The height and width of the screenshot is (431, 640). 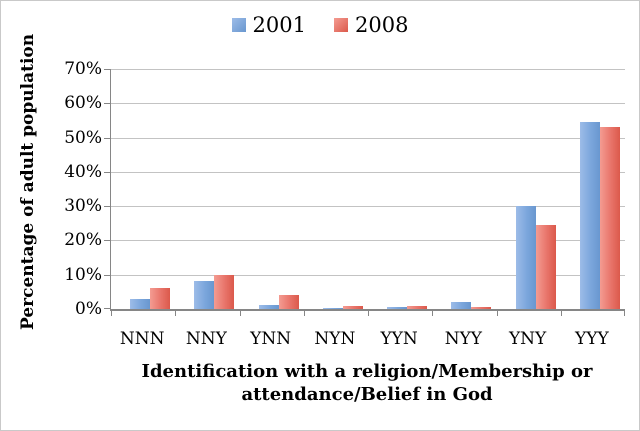 What do you see at coordinates (592, 339) in the screenshot?
I see `x-tick-label-yyy: YYY` at bounding box center [592, 339].